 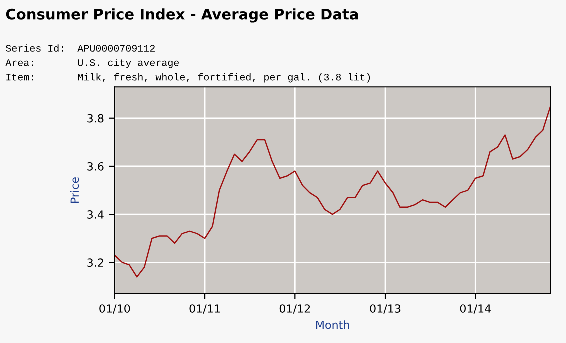 What do you see at coordinates (96, 118) in the screenshot?
I see `y-tick-label: 3.8` at bounding box center [96, 118].